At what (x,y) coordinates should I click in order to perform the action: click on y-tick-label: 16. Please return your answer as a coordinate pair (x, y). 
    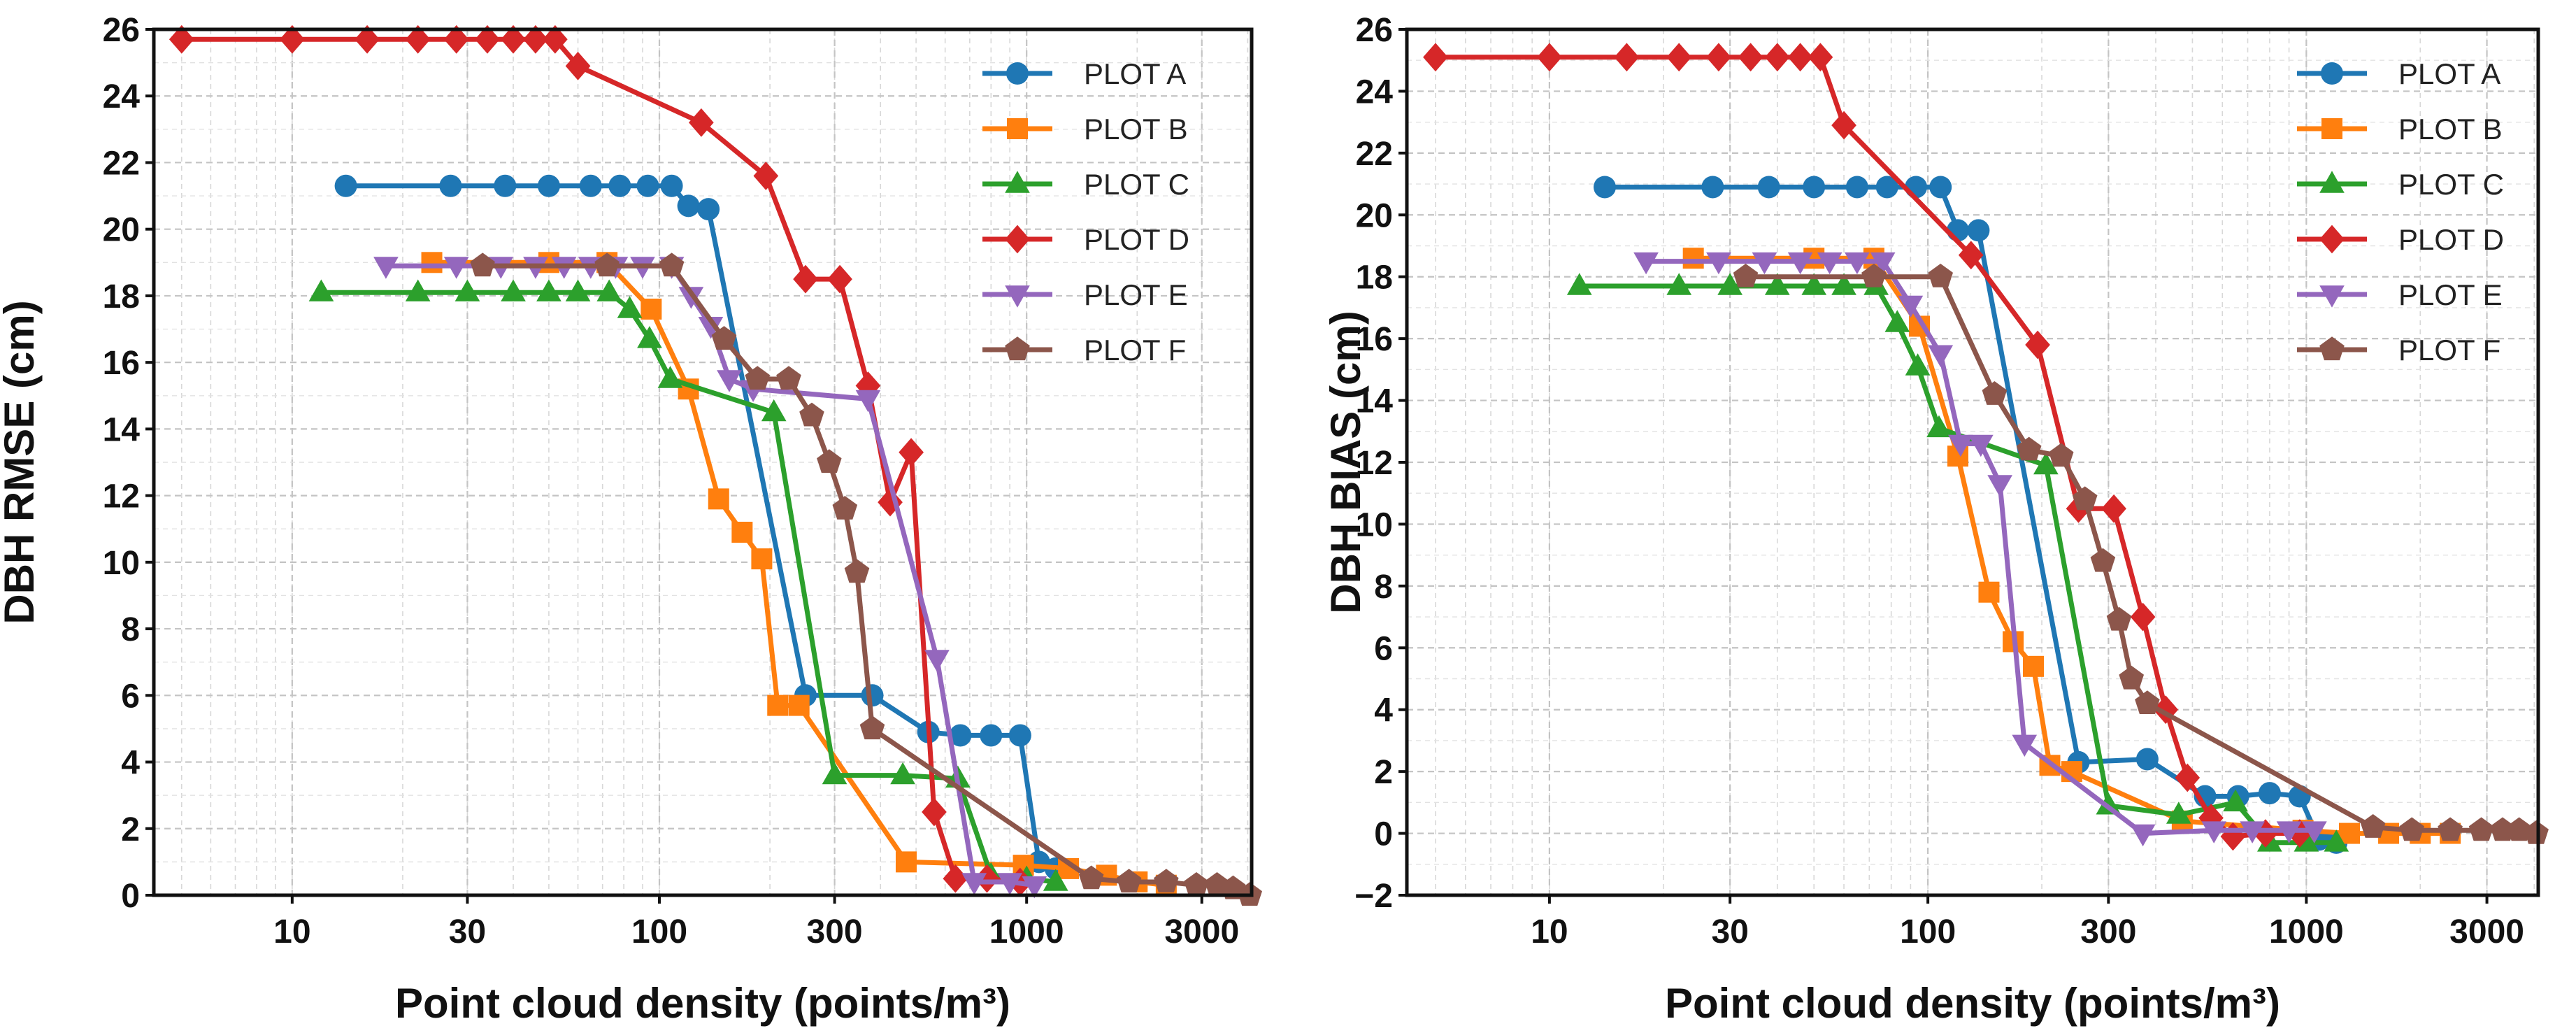
    Looking at the image, I should click on (1374, 339).